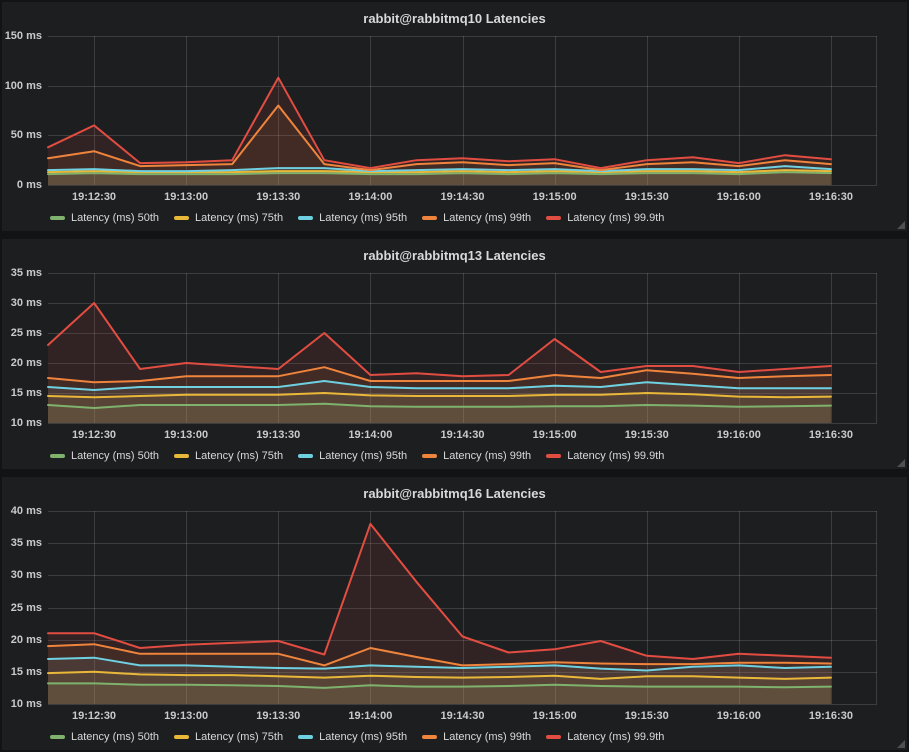 This screenshot has width=909, height=752. Describe the element at coordinates (26, 333) in the screenshot. I see `y-axis-tick-label: 25 ms` at that location.